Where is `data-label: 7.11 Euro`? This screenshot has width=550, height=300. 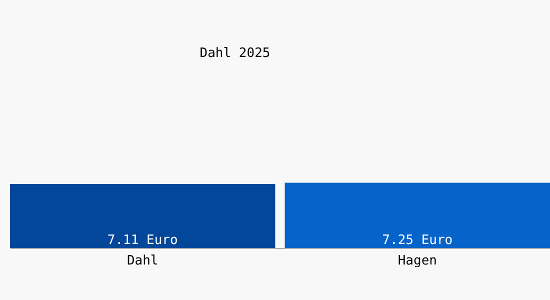
data-label: 7.11 Euro is located at coordinates (142, 240).